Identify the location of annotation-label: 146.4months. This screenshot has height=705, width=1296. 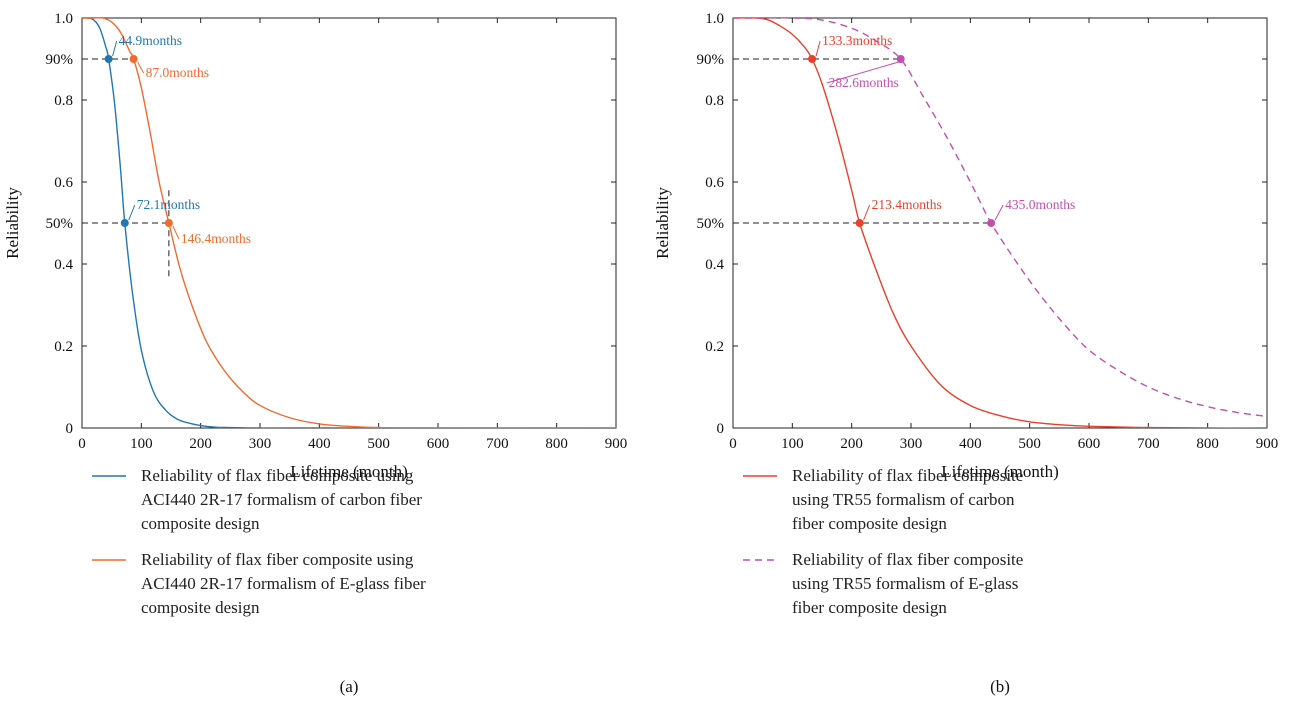
(216, 238).